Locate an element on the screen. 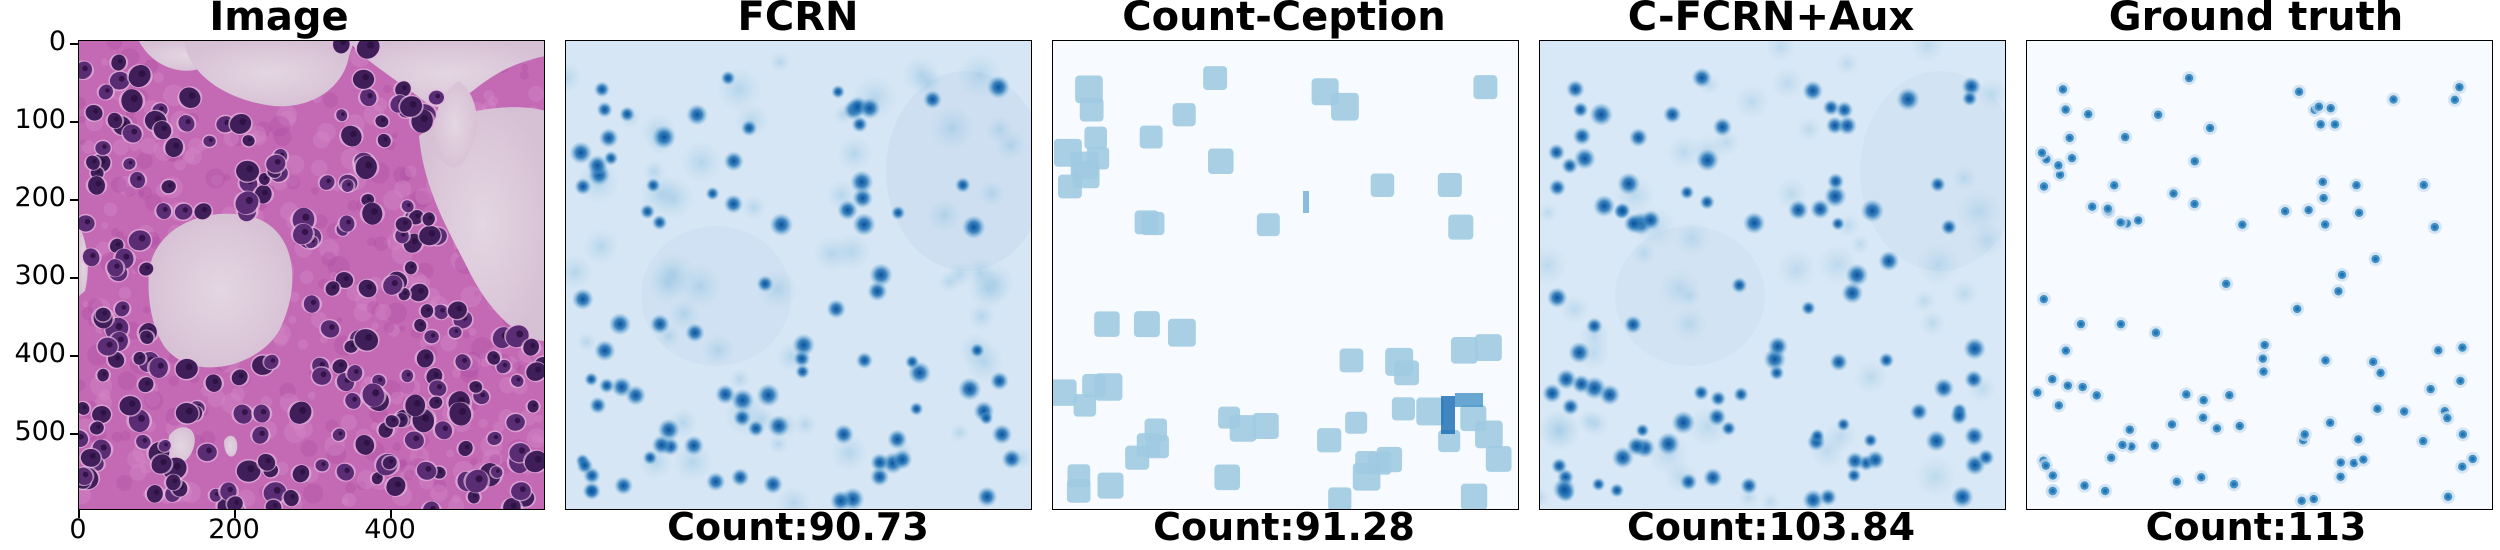 The height and width of the screenshot is (550, 2500). y-tick-100: 100 is located at coordinates (40, 119).